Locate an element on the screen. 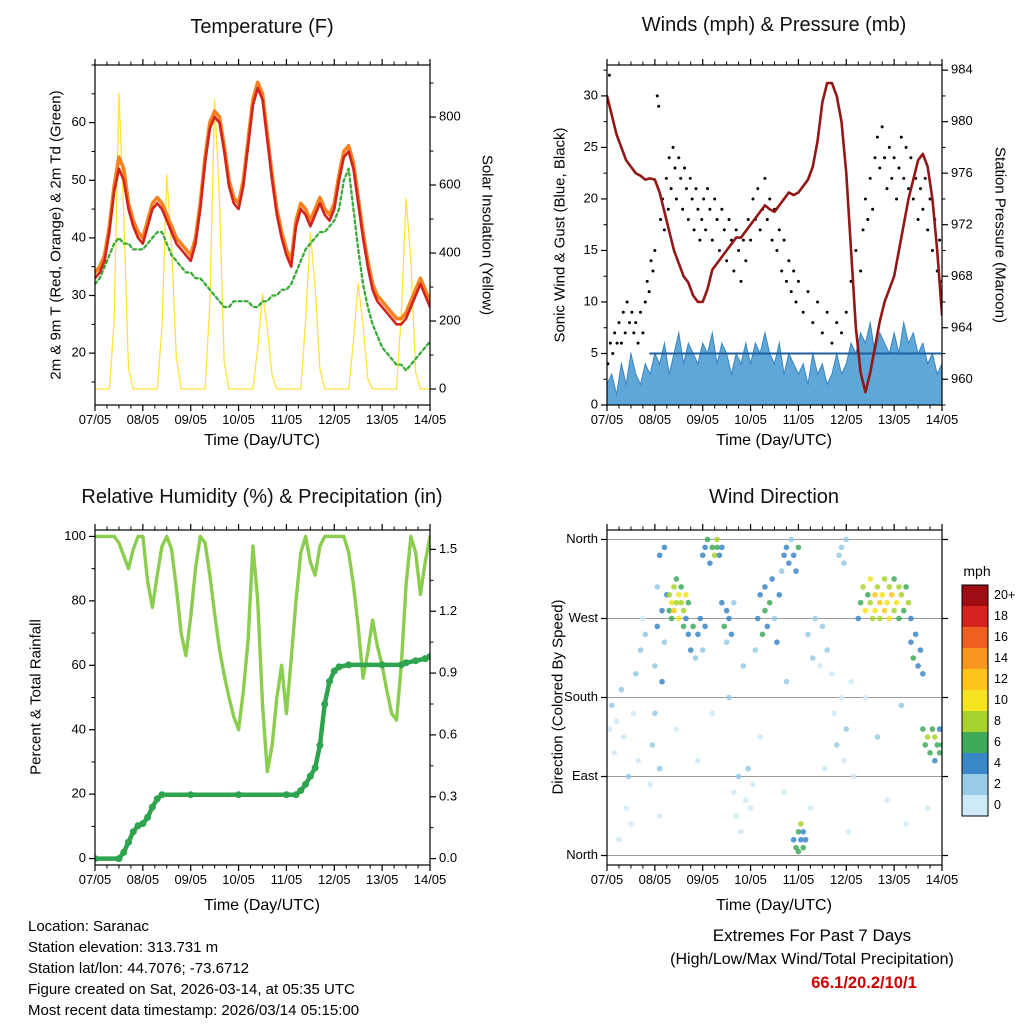 The width and height of the screenshot is (1024, 1024). station-location-line: Location: Saranac is located at coordinates (88, 926).